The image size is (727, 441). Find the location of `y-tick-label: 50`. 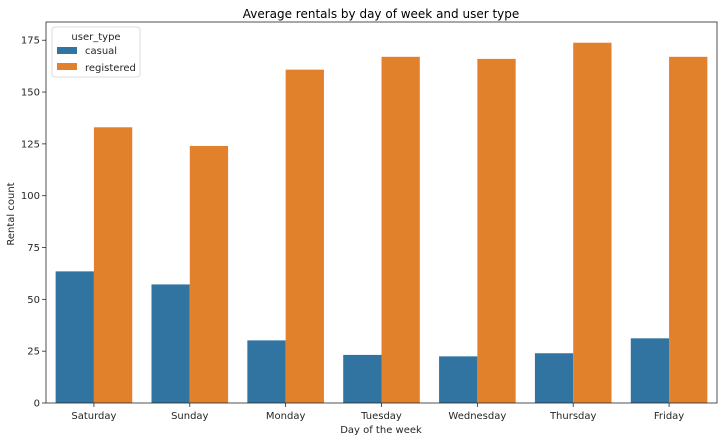

y-tick-label: 50 is located at coordinates (33, 300).